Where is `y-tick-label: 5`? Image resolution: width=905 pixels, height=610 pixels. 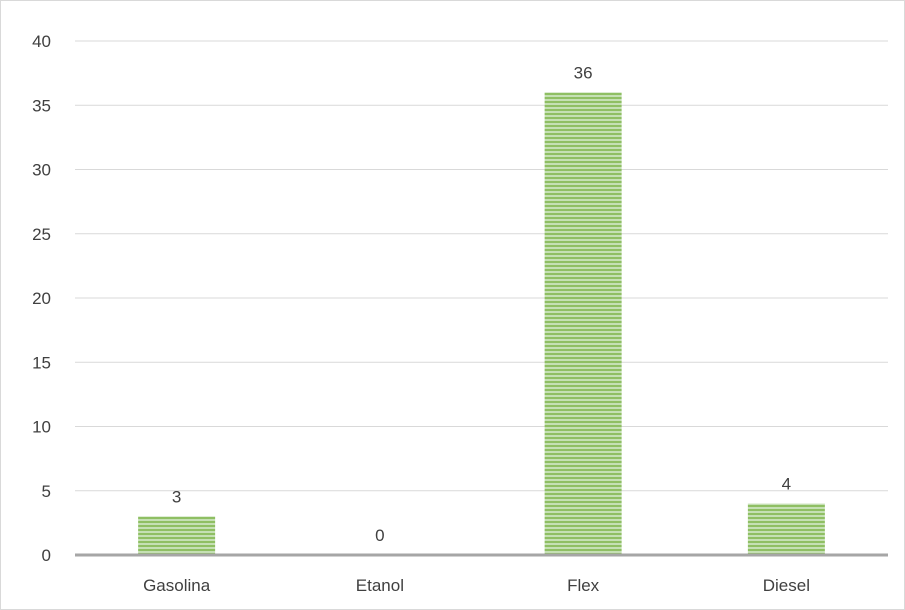
y-tick-label: 5 is located at coordinates (46, 491).